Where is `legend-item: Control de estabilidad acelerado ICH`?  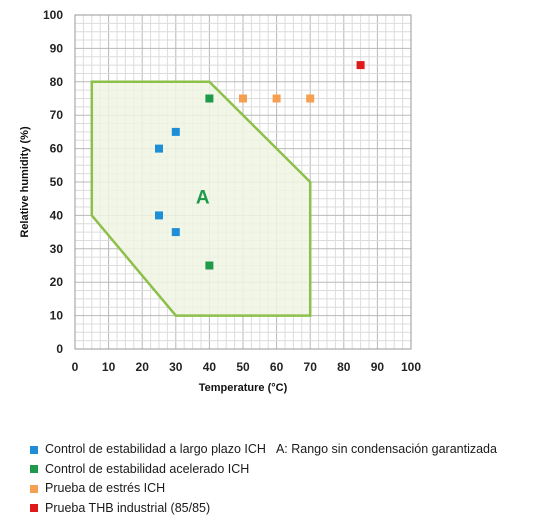 legend-item: Control de estabilidad acelerado ICH is located at coordinates (263, 470).